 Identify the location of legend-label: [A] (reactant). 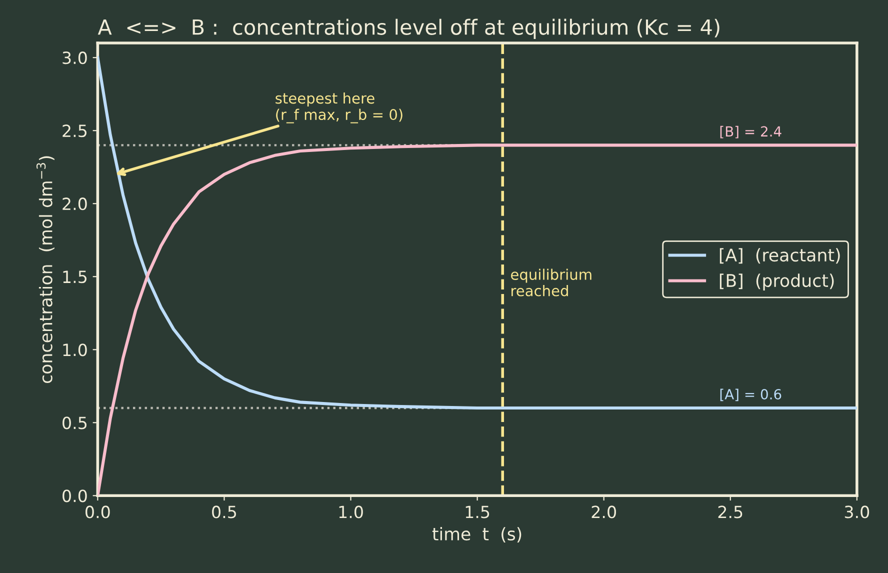
(780, 256).